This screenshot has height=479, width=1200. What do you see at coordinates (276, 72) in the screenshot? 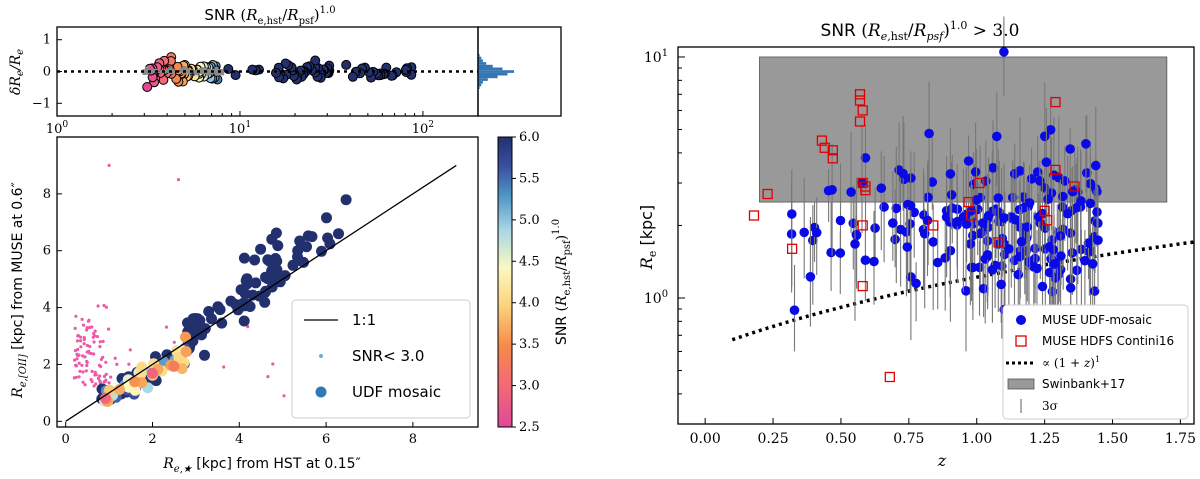
I see `residual-point` at bounding box center [276, 72].